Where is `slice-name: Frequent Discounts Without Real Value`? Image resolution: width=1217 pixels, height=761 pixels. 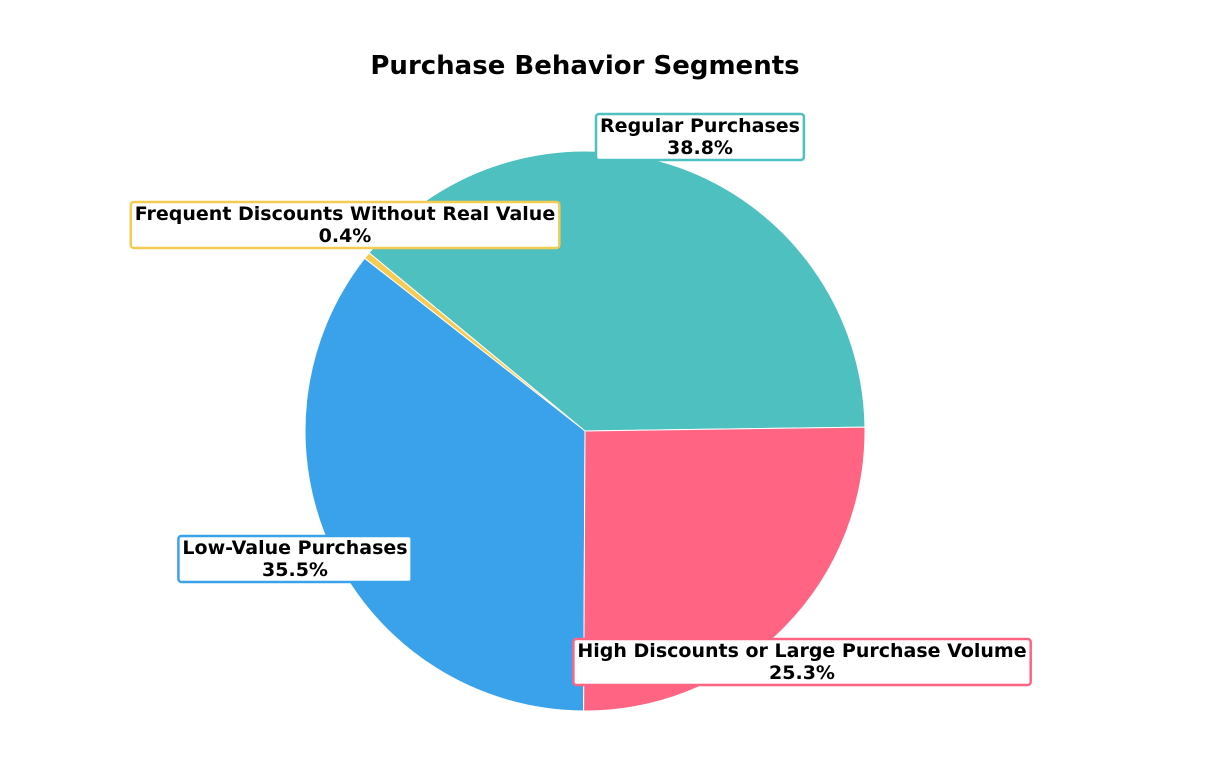 slice-name: Frequent Discounts Without Real Value is located at coordinates (345, 214).